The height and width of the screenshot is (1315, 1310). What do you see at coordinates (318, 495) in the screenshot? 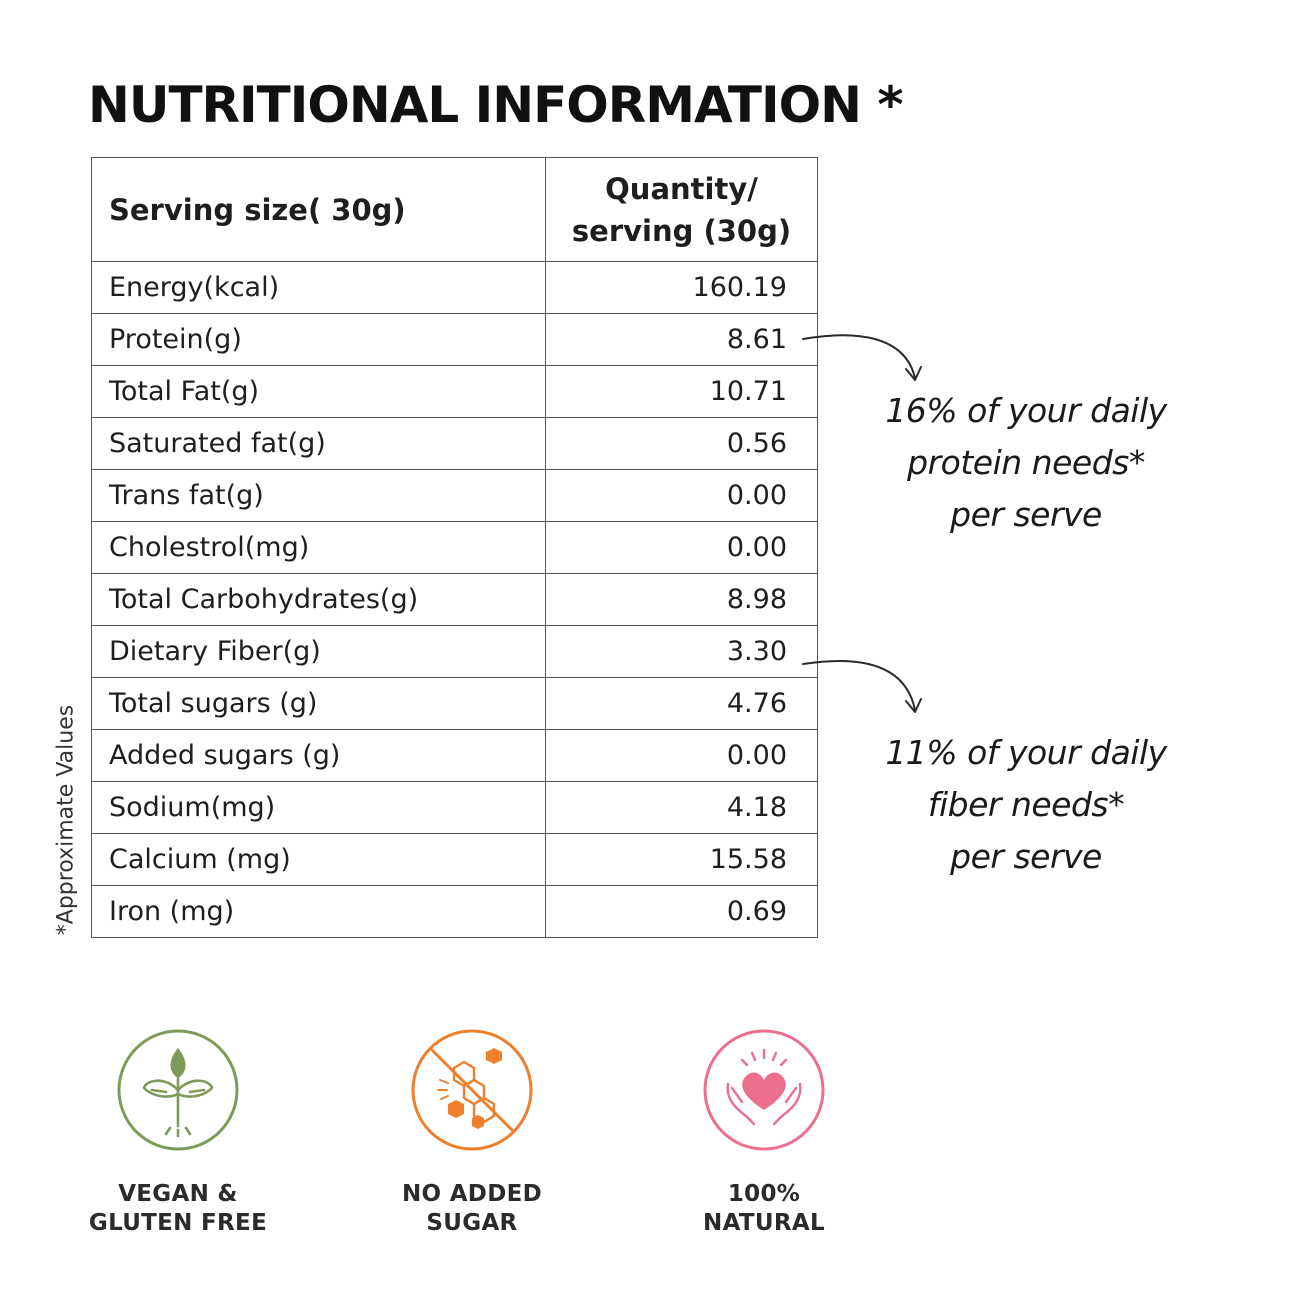
I see `nutrient-name: Trans fat(g)` at bounding box center [318, 495].